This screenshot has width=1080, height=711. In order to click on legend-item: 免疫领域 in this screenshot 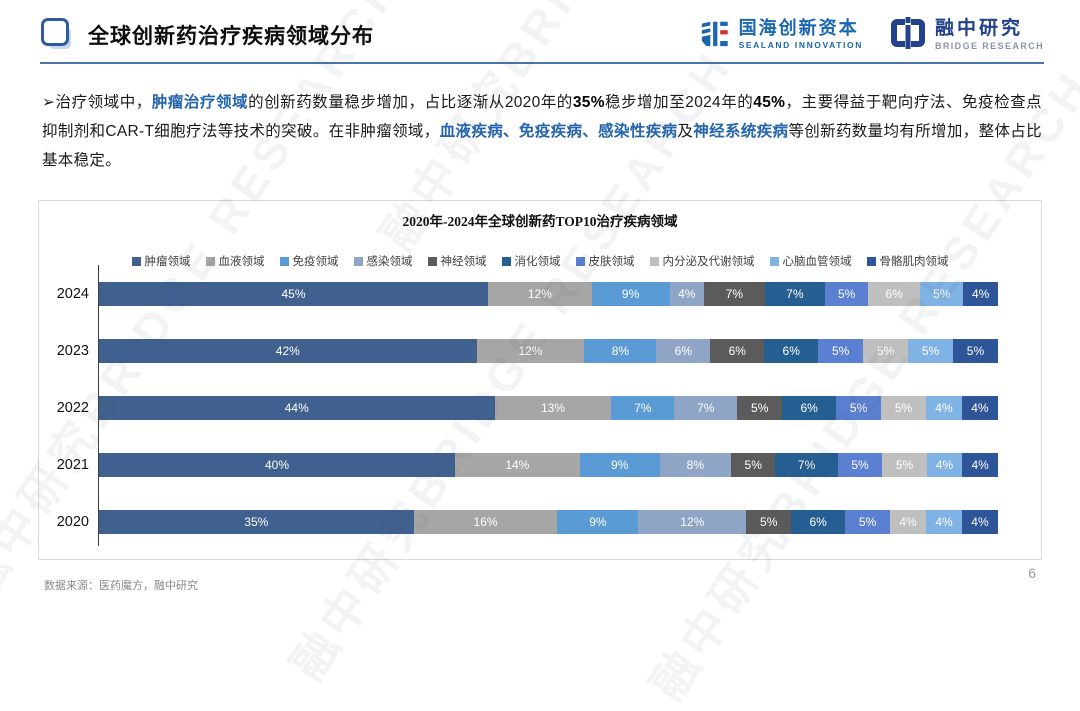, I will do `click(309, 261)`.